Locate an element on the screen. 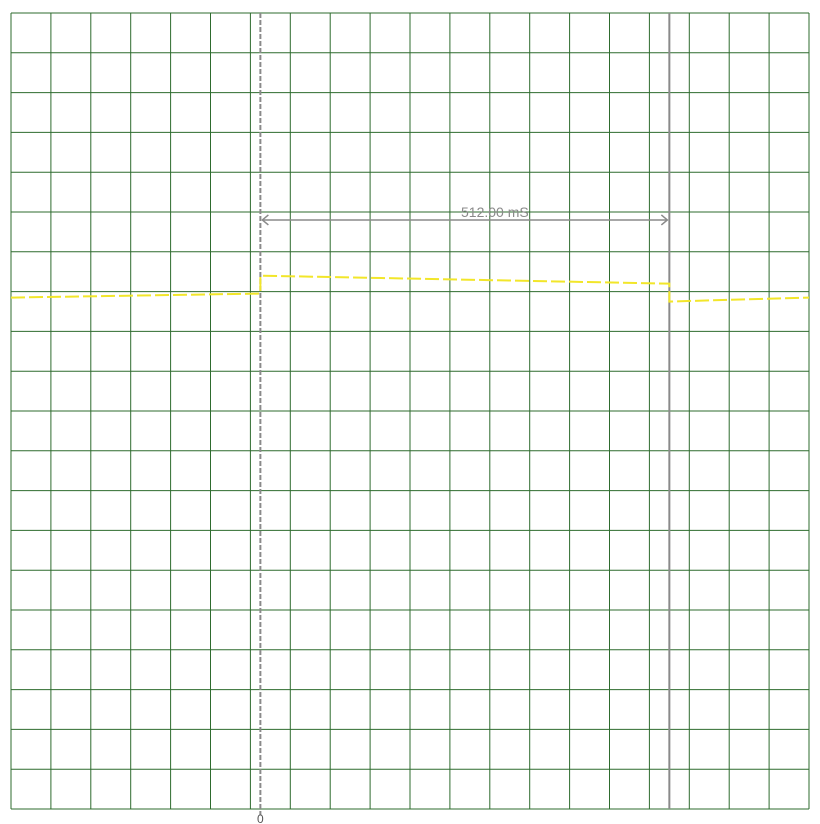 The width and height of the screenshot is (820, 824). time-measurement: 512.00 mS is located at coordinates (465, 215).